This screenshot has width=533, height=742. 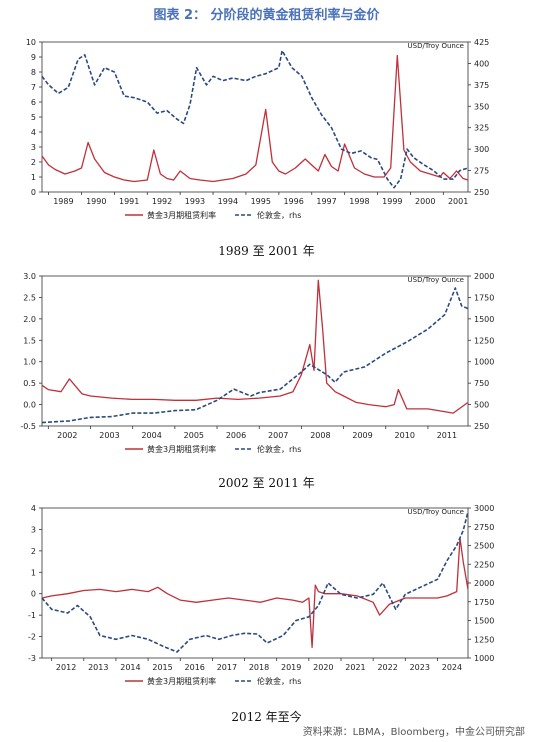 What do you see at coordinates (359, 201) in the screenshot?
I see `x-tick-label: 1998` at bounding box center [359, 201].